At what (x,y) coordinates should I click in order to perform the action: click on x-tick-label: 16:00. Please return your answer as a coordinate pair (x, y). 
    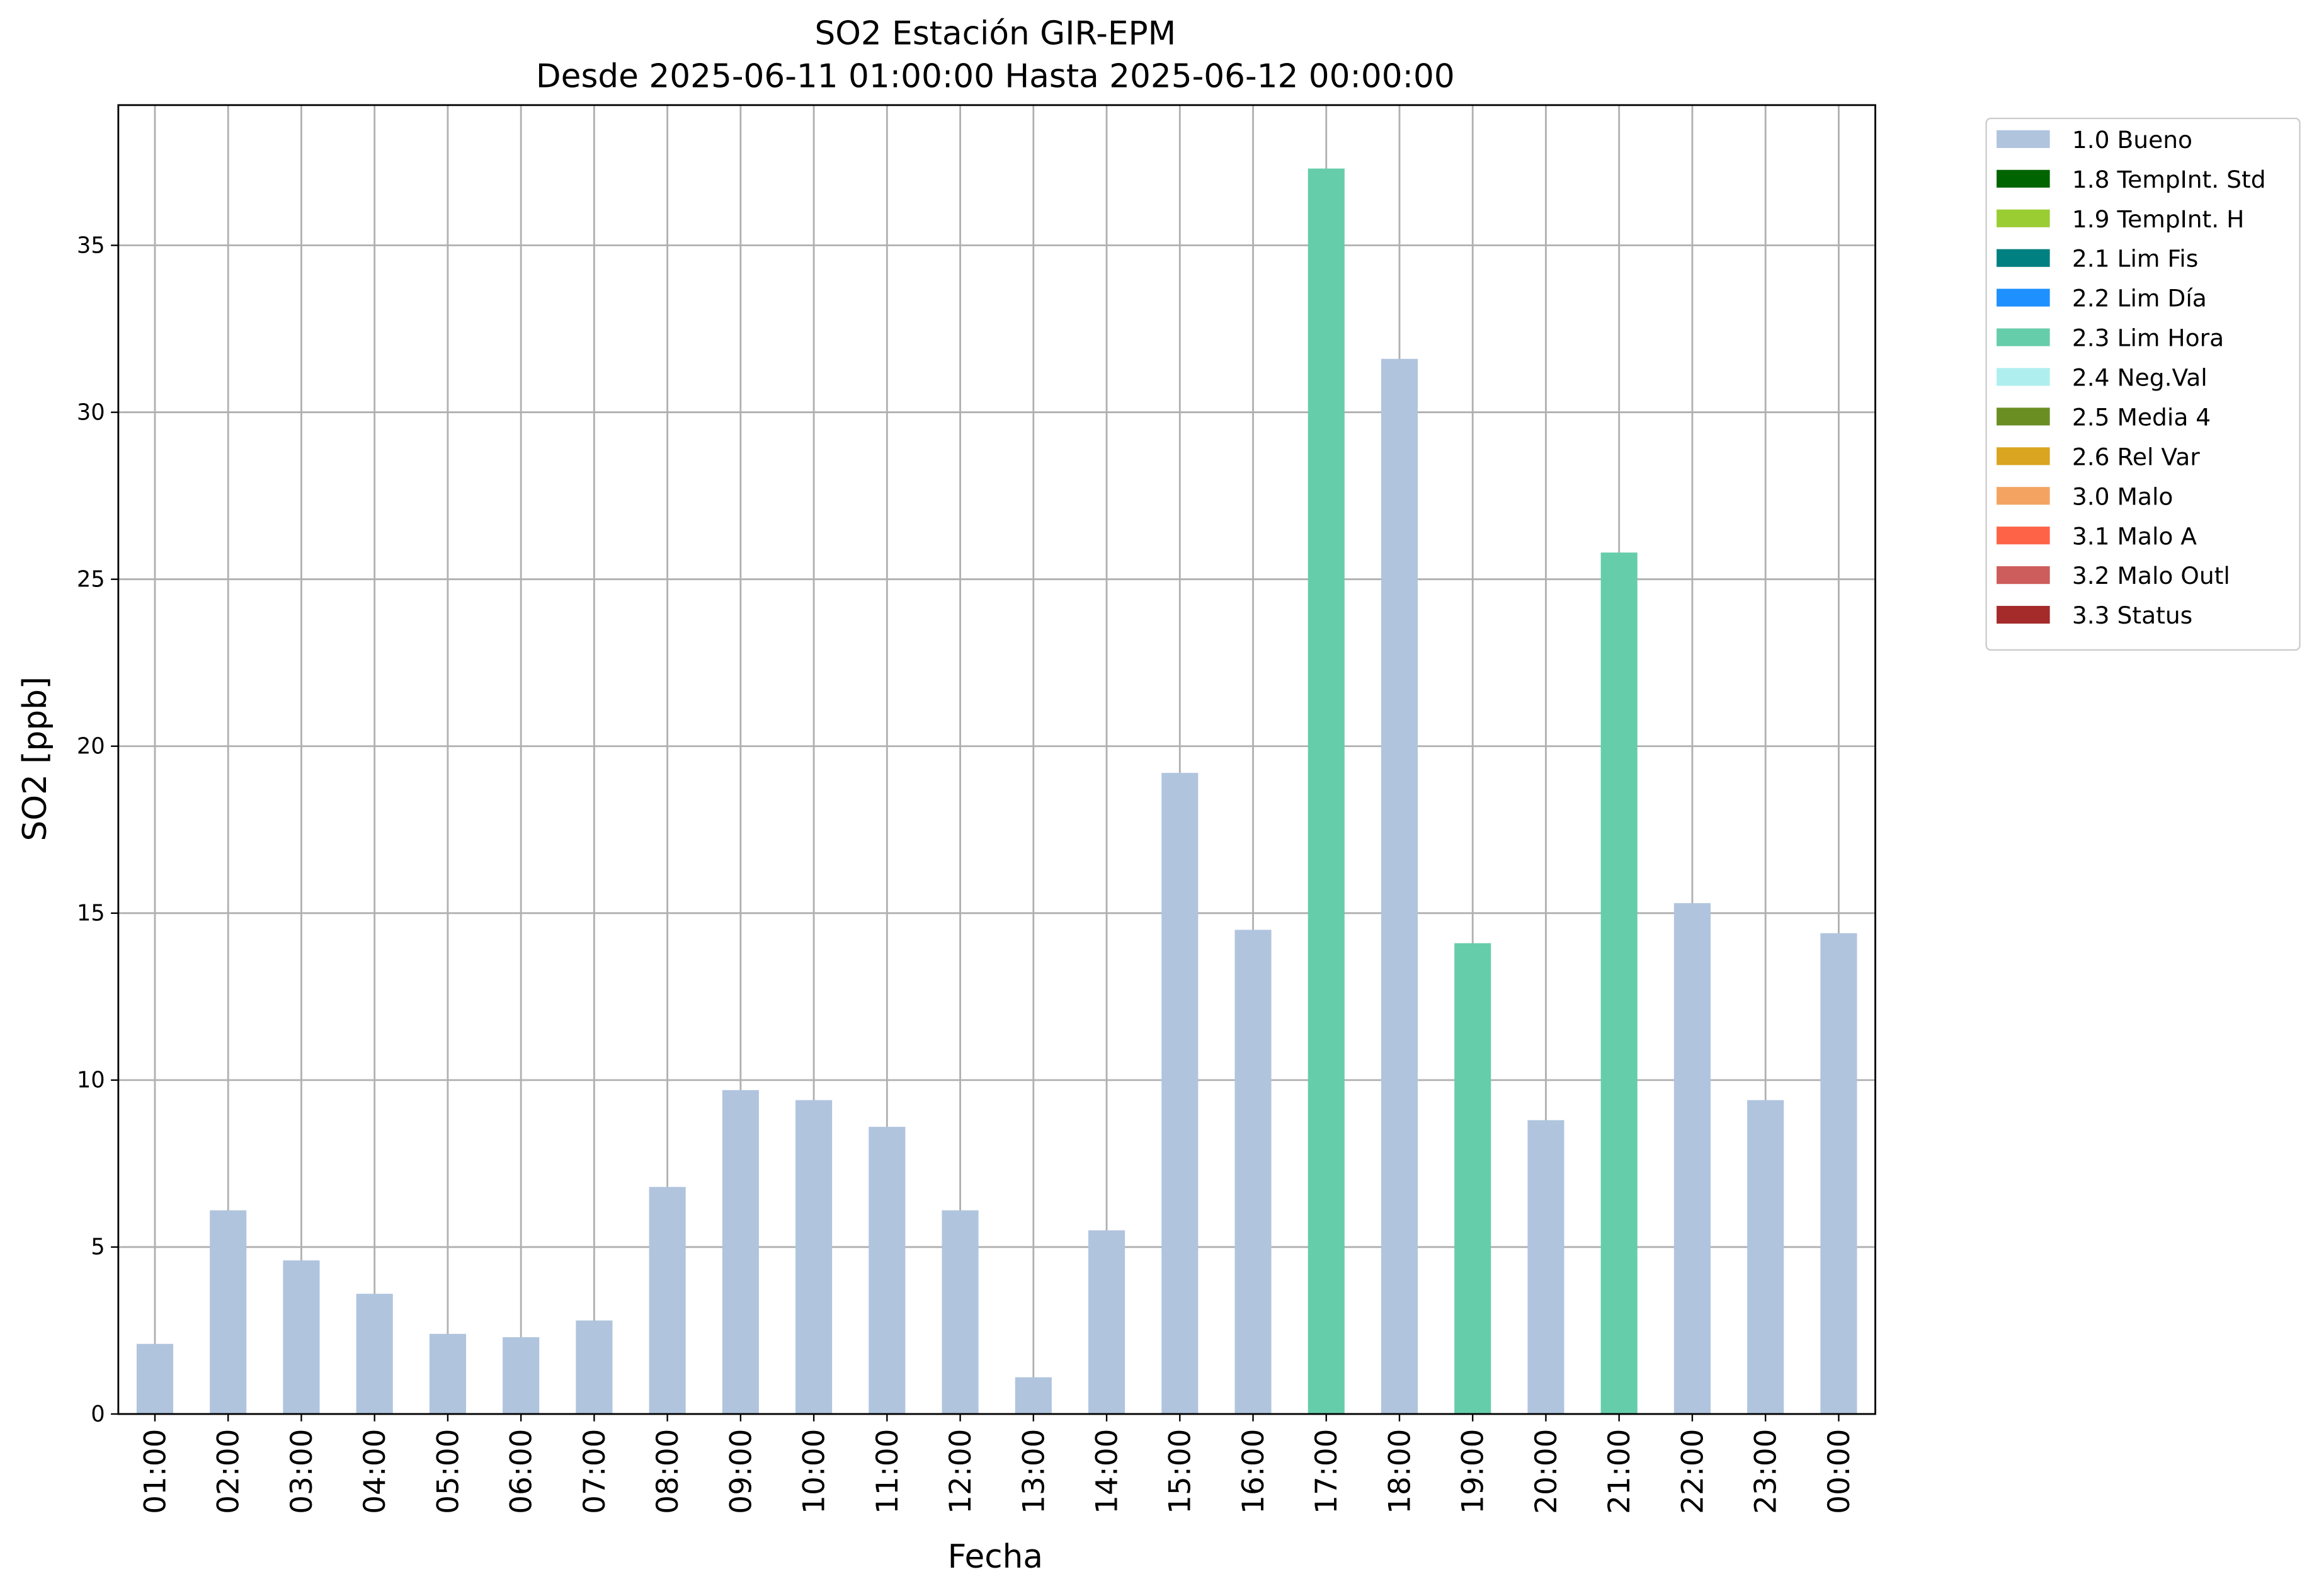
    Looking at the image, I should click on (1253, 1471).